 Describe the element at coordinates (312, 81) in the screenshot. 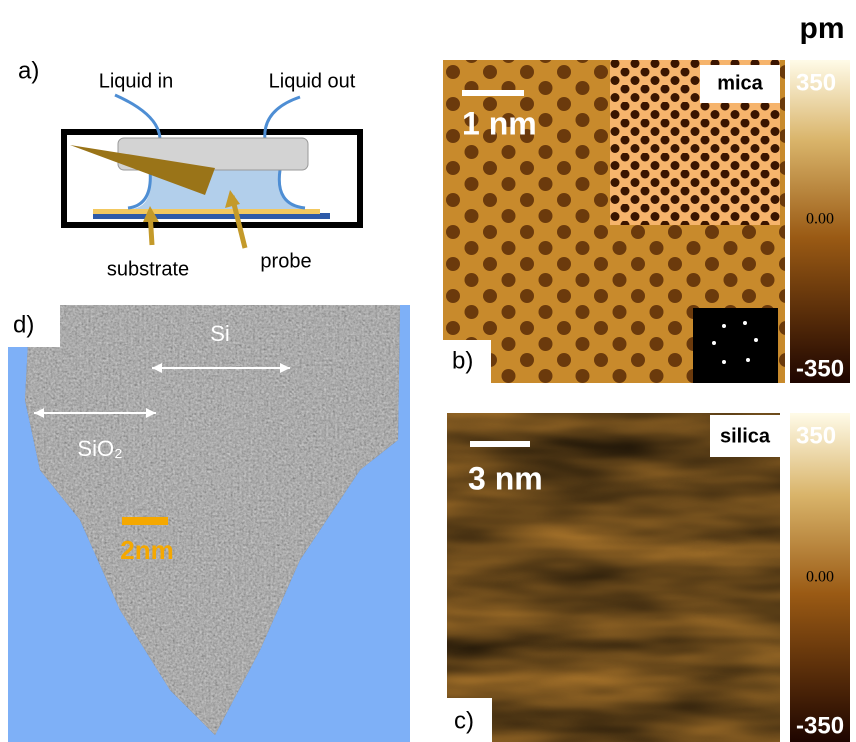

I see `label: Liquid out` at that location.